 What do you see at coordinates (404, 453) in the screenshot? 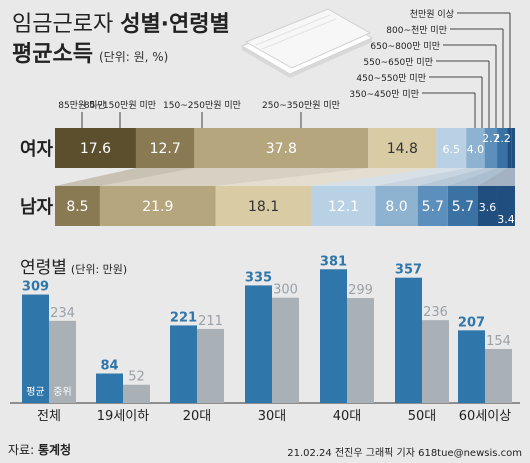
I see `credit: 21.02.24 전진우 그래픽 기자 618tue@newsis.com` at bounding box center [404, 453].